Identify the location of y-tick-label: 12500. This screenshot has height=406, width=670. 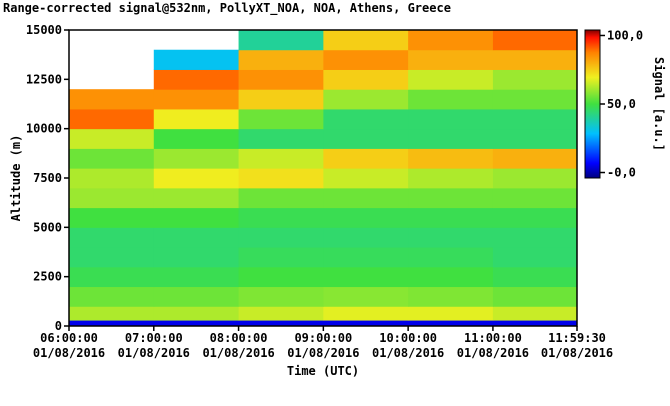
(44, 79).